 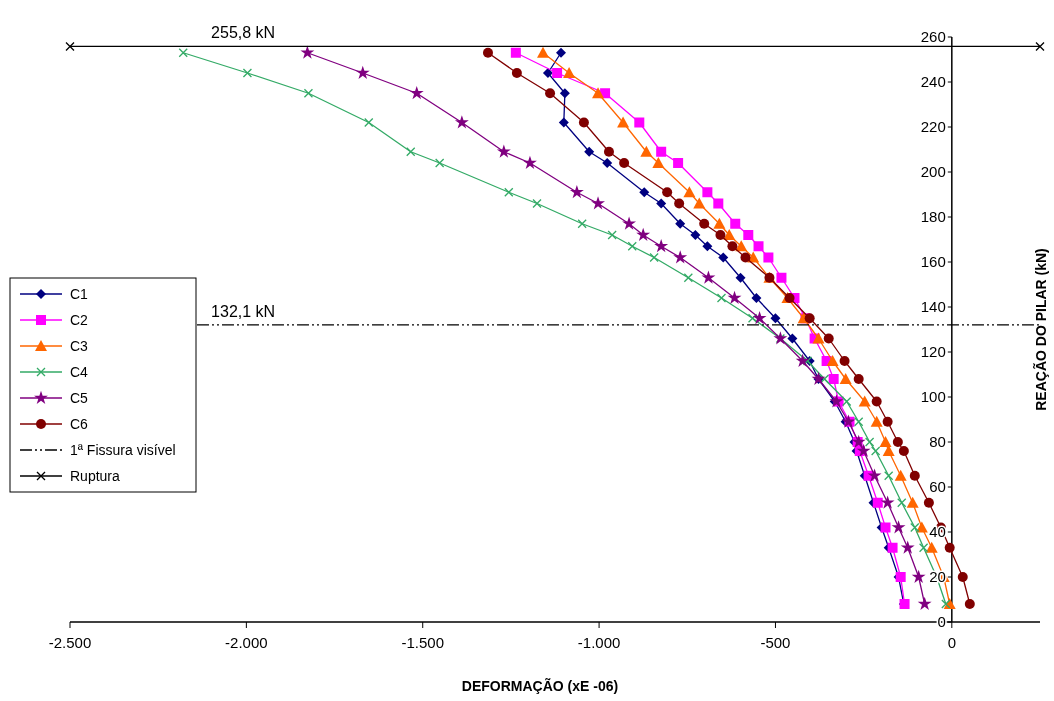 What do you see at coordinates (422, 642) in the screenshot?
I see `x-tick-label: -1.500` at bounding box center [422, 642].